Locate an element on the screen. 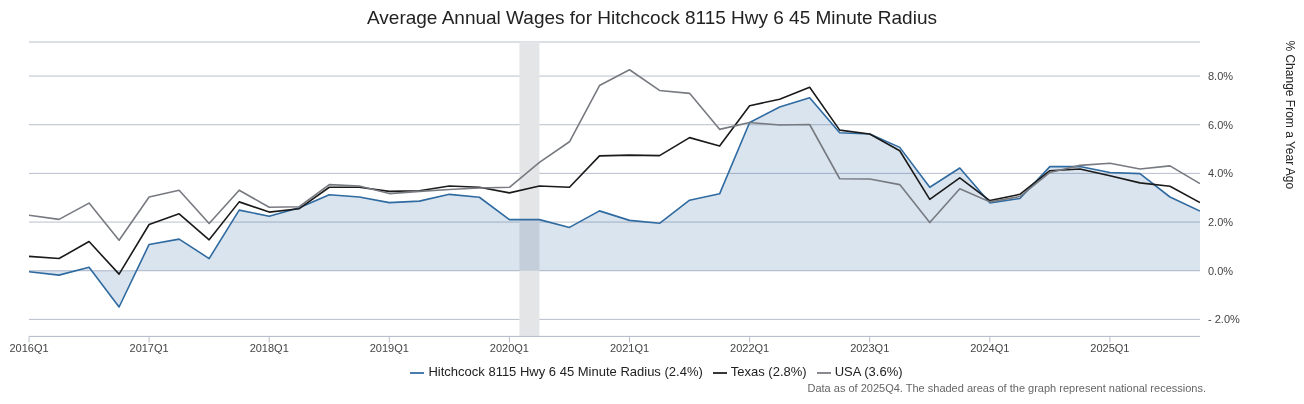  y-tick-label: - 2.0% is located at coordinates (1224, 319).